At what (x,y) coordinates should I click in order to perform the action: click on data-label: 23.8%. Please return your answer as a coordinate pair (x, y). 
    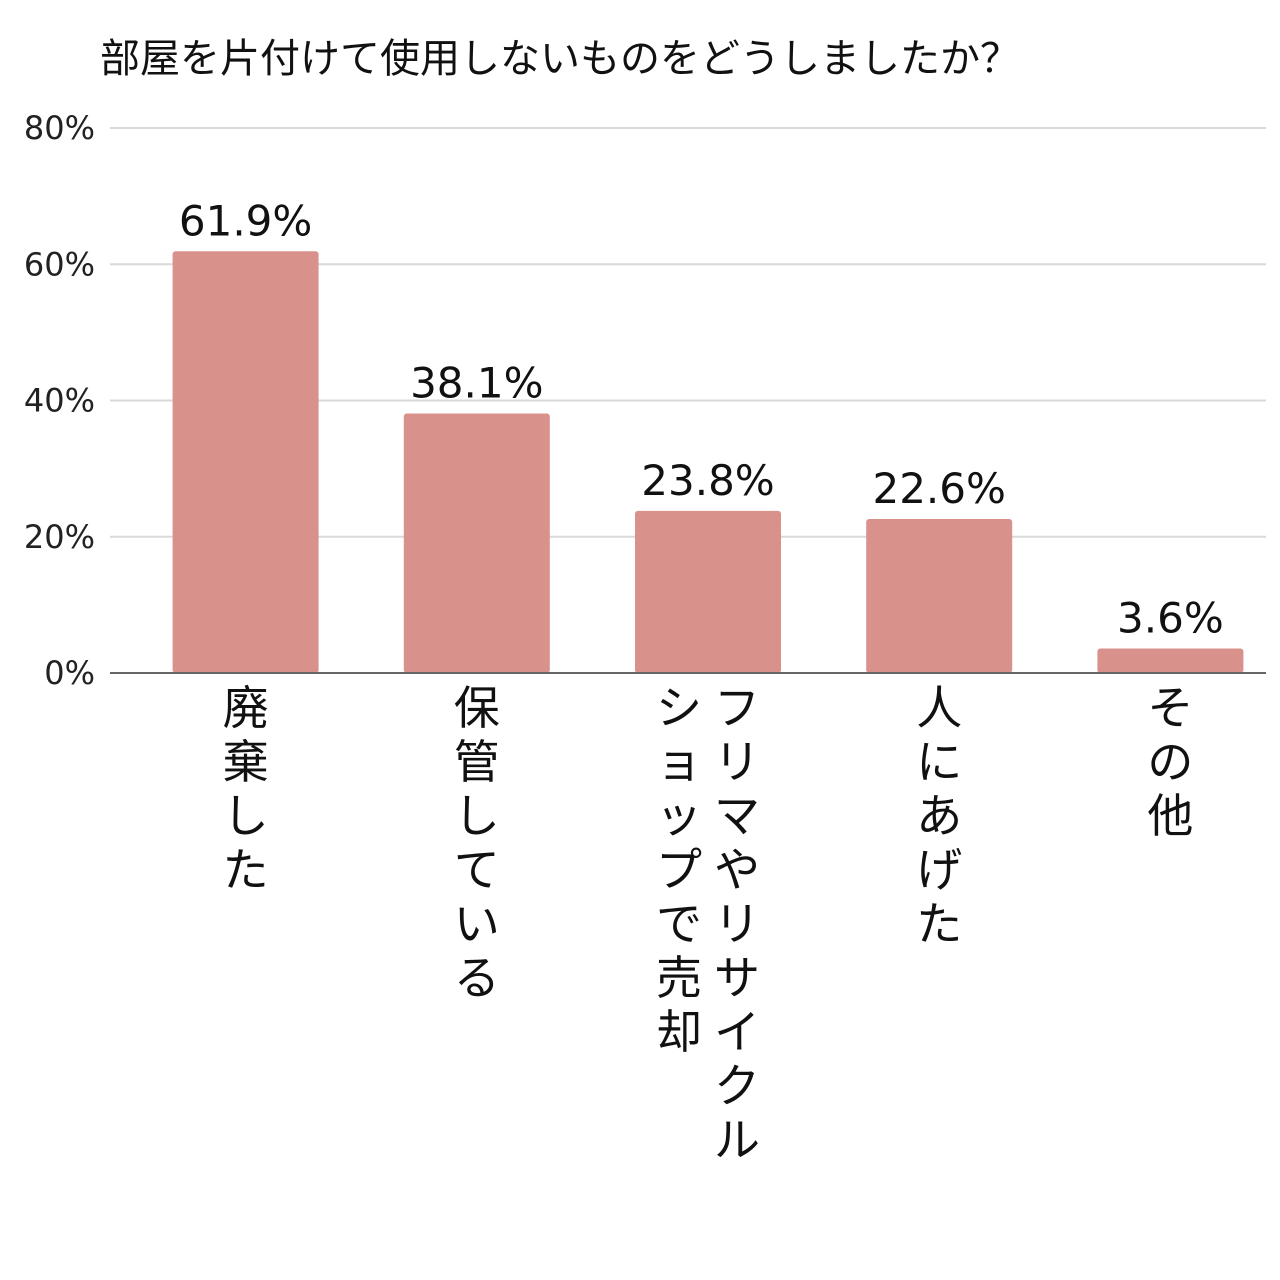
    Looking at the image, I should click on (707, 480).